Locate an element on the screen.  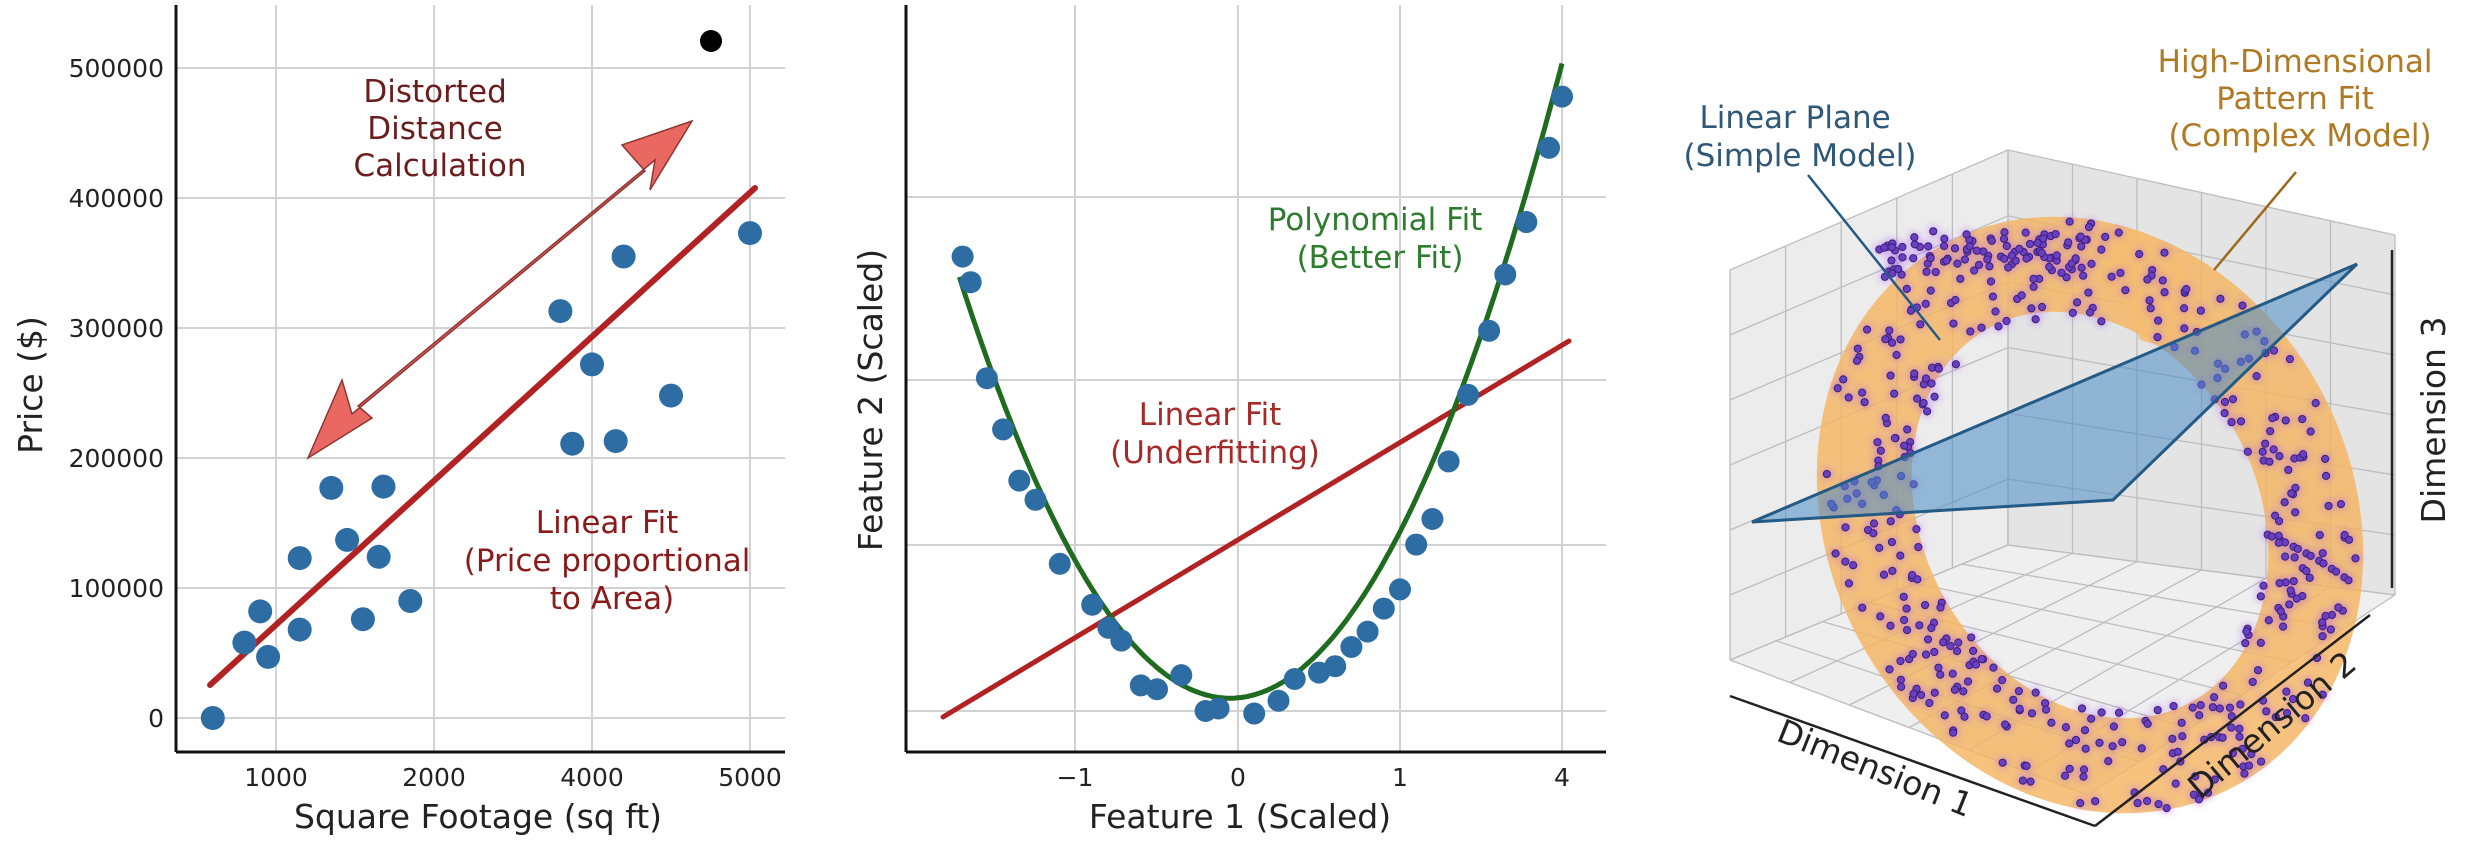
svg-text: 5000 is located at coordinates (750, 777).